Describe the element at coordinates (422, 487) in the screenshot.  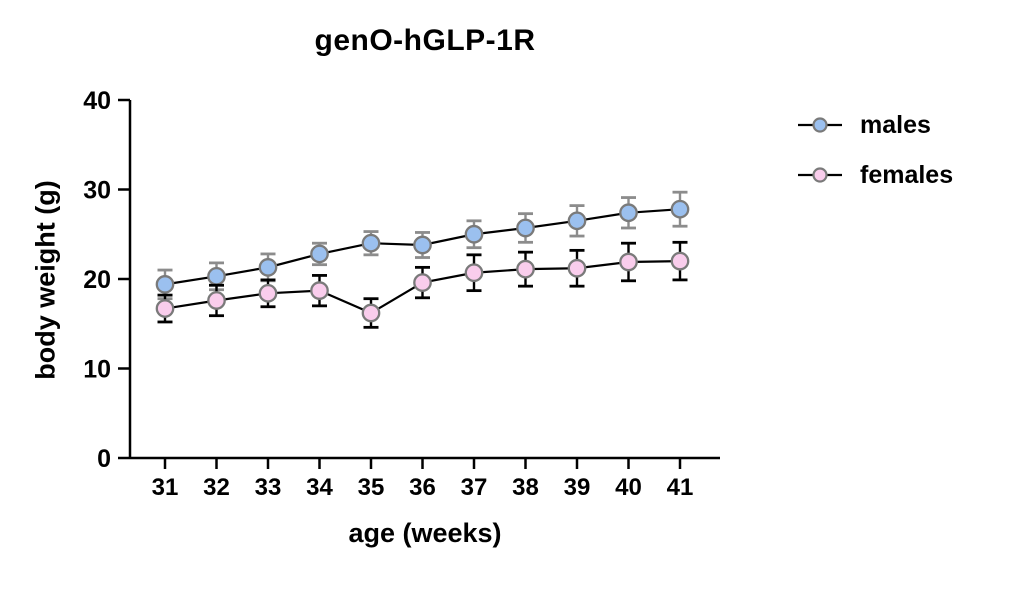
I see `x-tick-label: 36` at that location.